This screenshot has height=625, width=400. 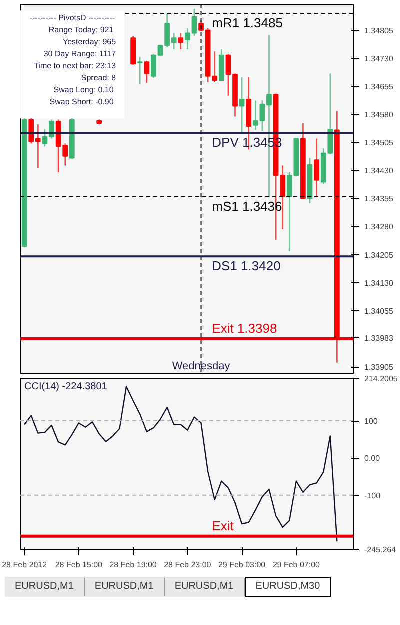 I want to click on y-tick-label: 1.34655, so click(x=379, y=87).